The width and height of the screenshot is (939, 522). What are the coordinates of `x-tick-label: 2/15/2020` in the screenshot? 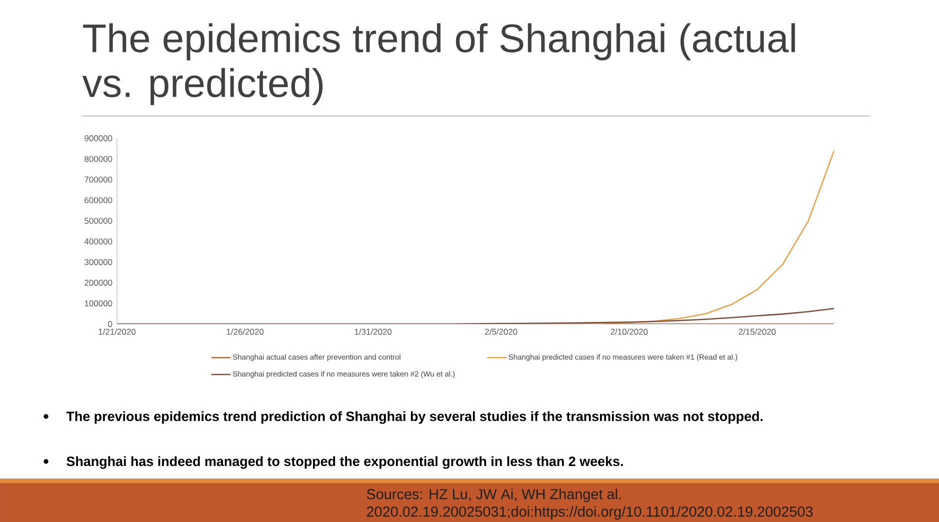 It's located at (757, 331).